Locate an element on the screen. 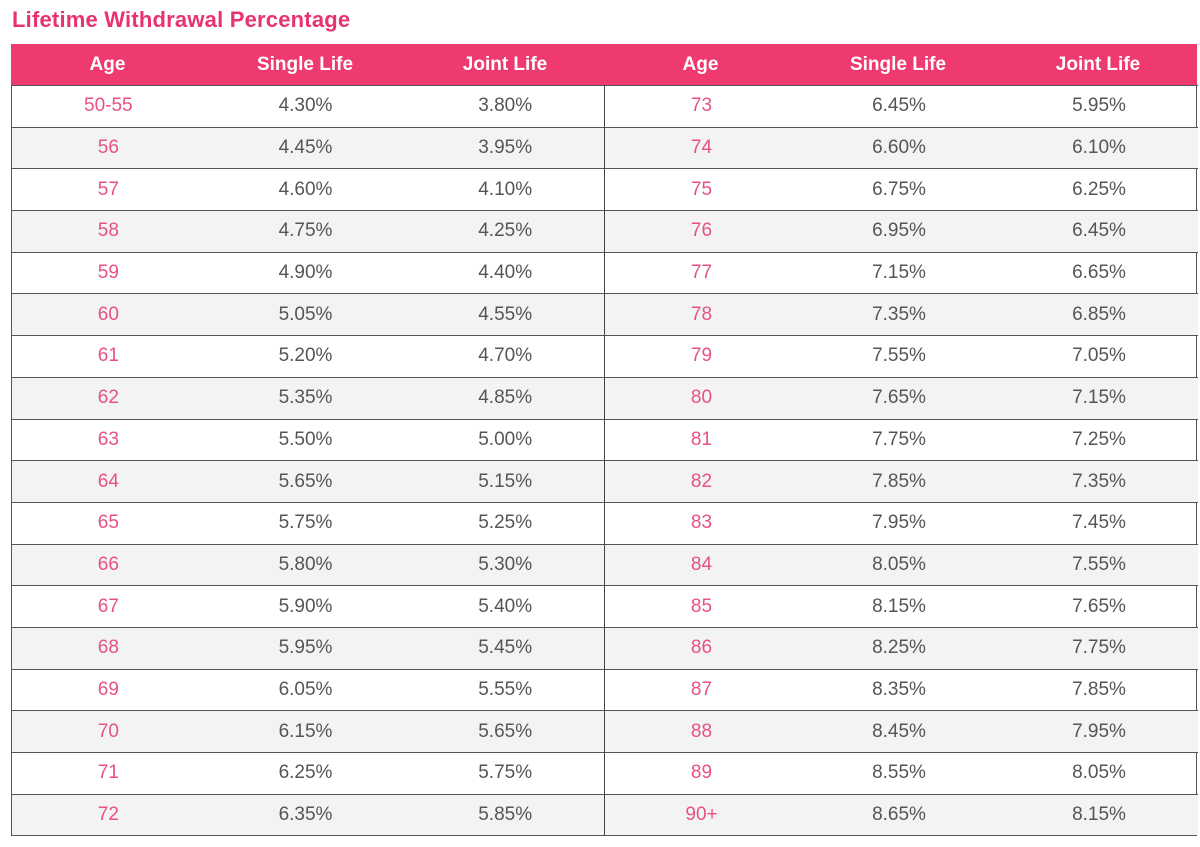 The width and height of the screenshot is (1200, 847). joint-life-cell: 6.10% is located at coordinates (1099, 148).